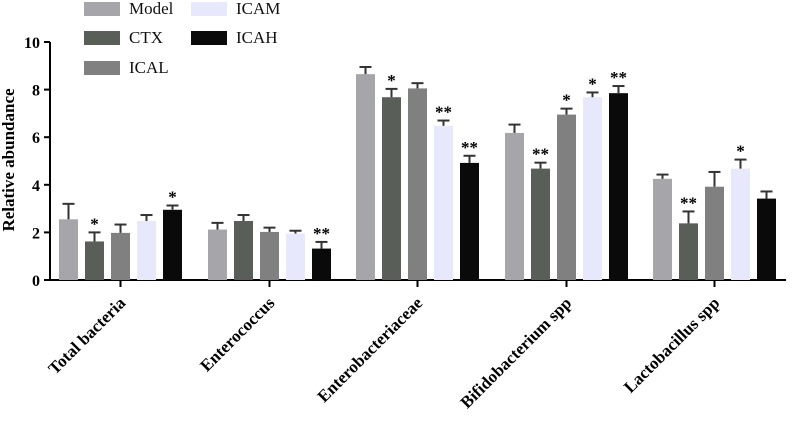 The image size is (797, 429). Describe the element at coordinates (87, 335) in the screenshot. I see `x-tick-label: Total bacteria` at that location.